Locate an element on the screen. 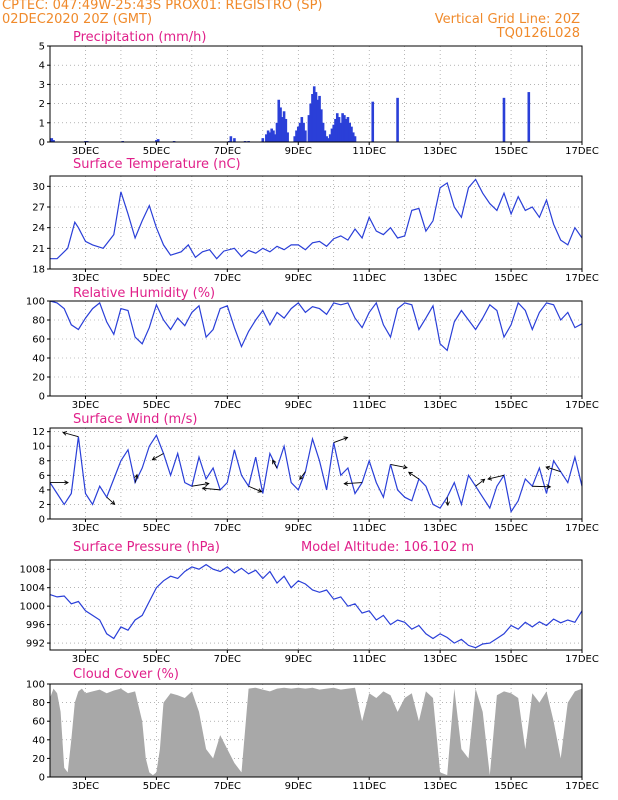  y-tick-label: 2 is located at coordinates (42, 104).